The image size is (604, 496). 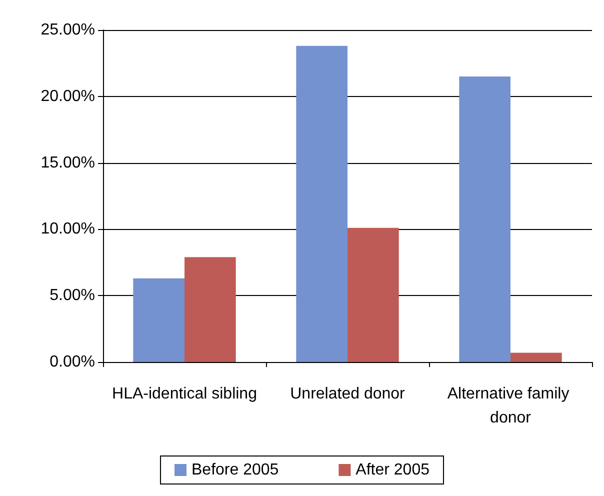 What do you see at coordinates (67, 229) in the screenshot?
I see `y-tick-label: 10.00%` at bounding box center [67, 229].